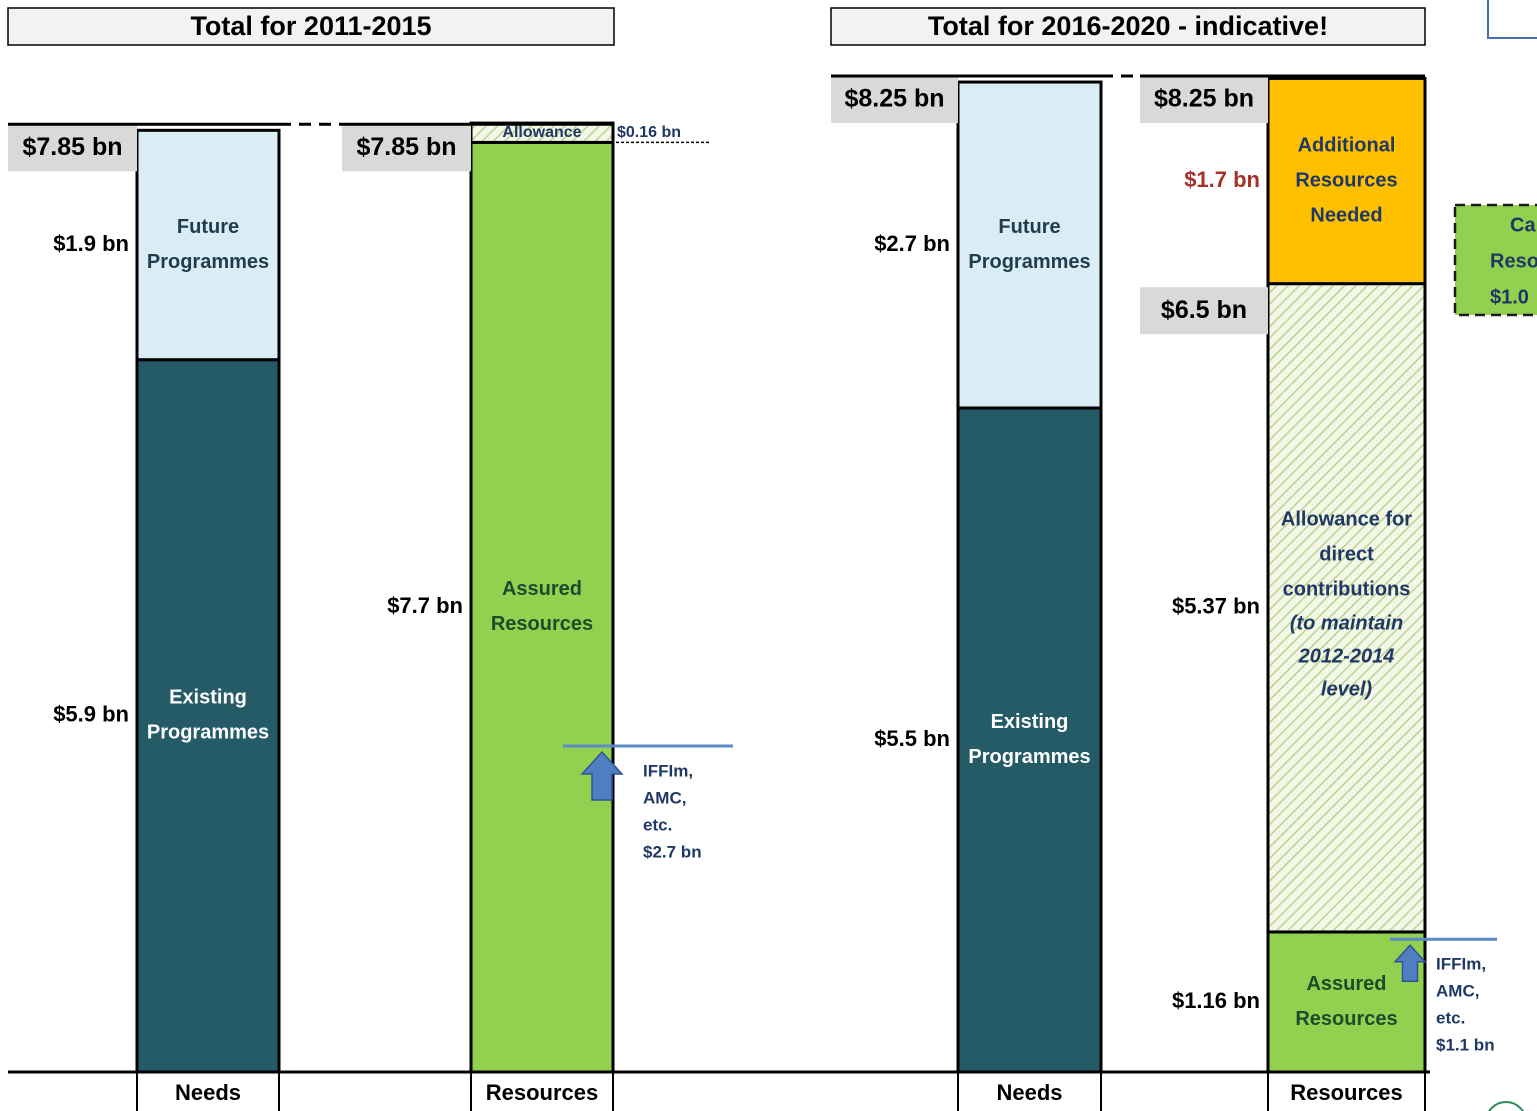 This screenshot has width=1537, height=1111. I want to click on segment-note: (to maintain, so click(1346, 624).